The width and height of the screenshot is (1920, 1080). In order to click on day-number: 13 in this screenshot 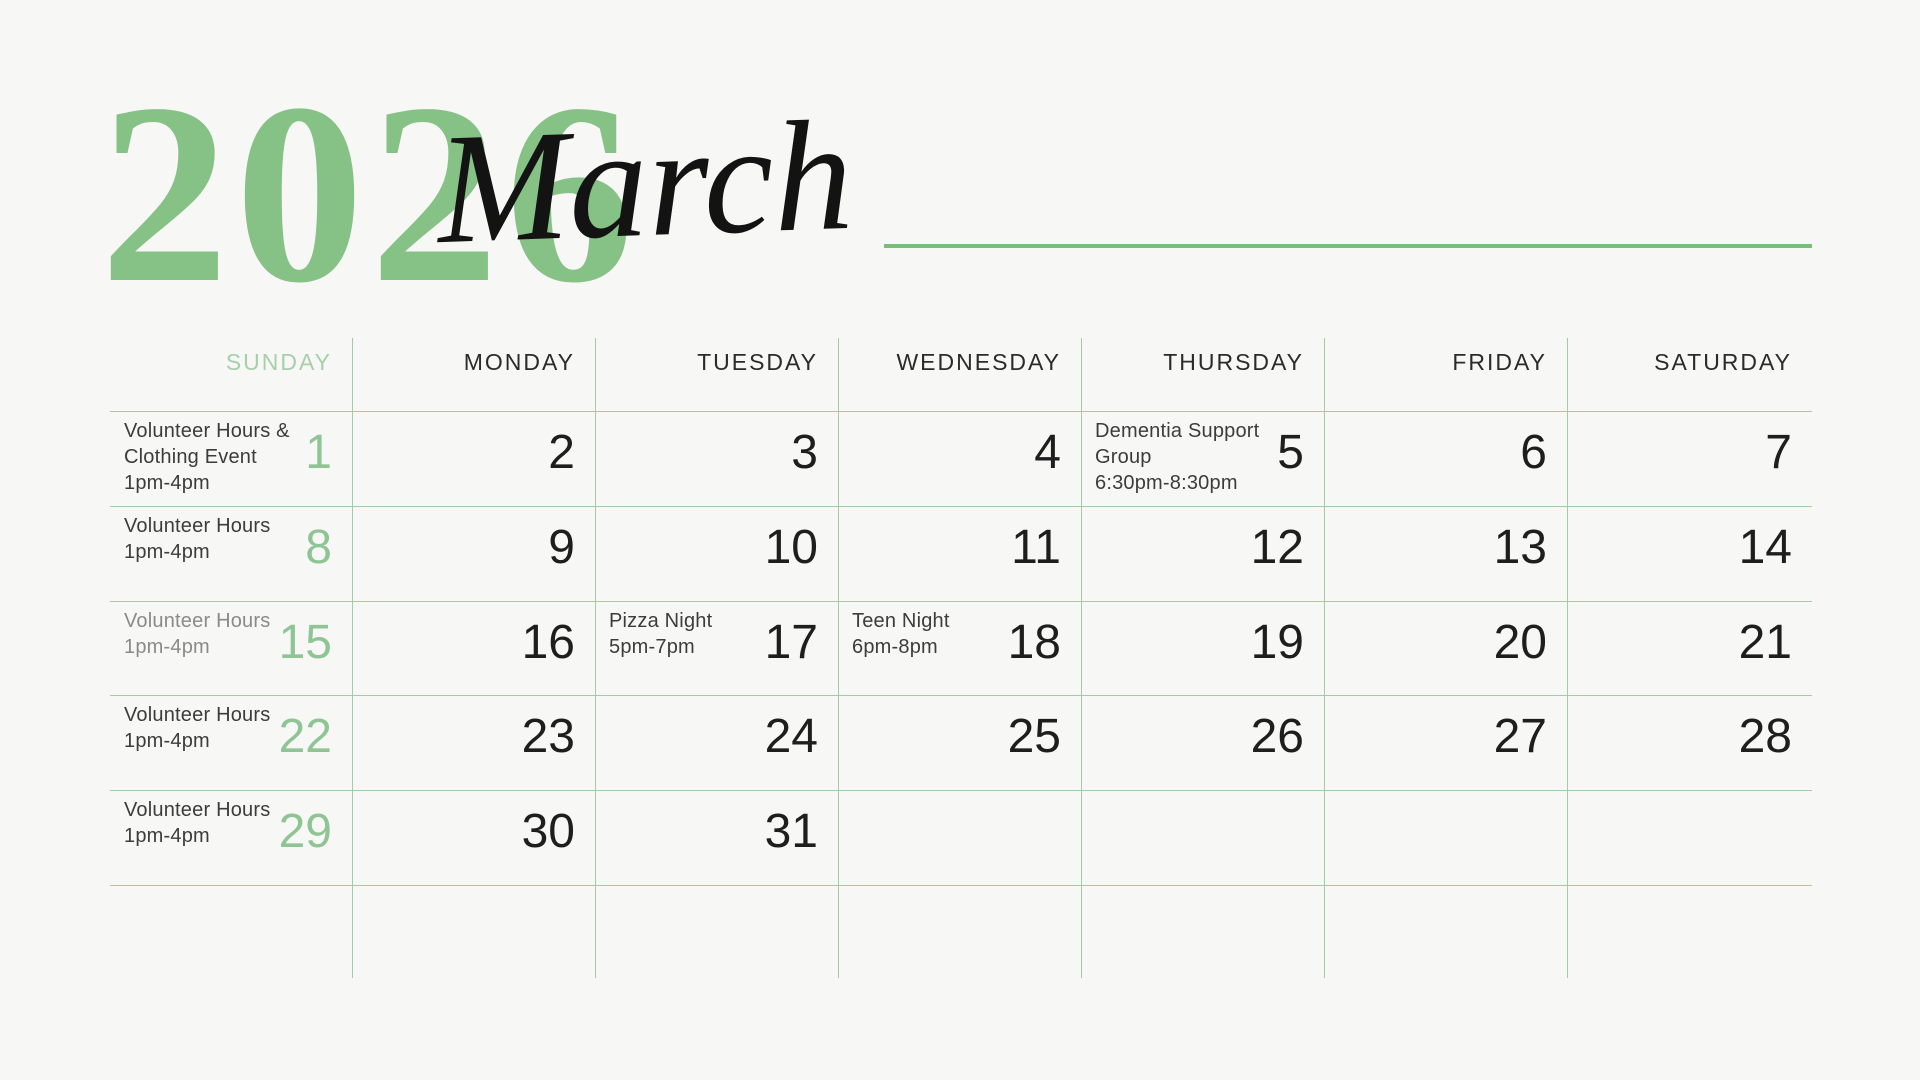, I will do `click(1520, 547)`.